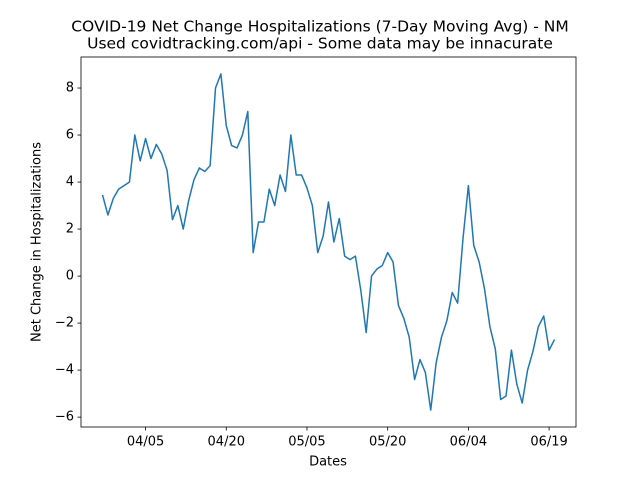  I want to click on y-tick-label: 4, so click(70, 182).